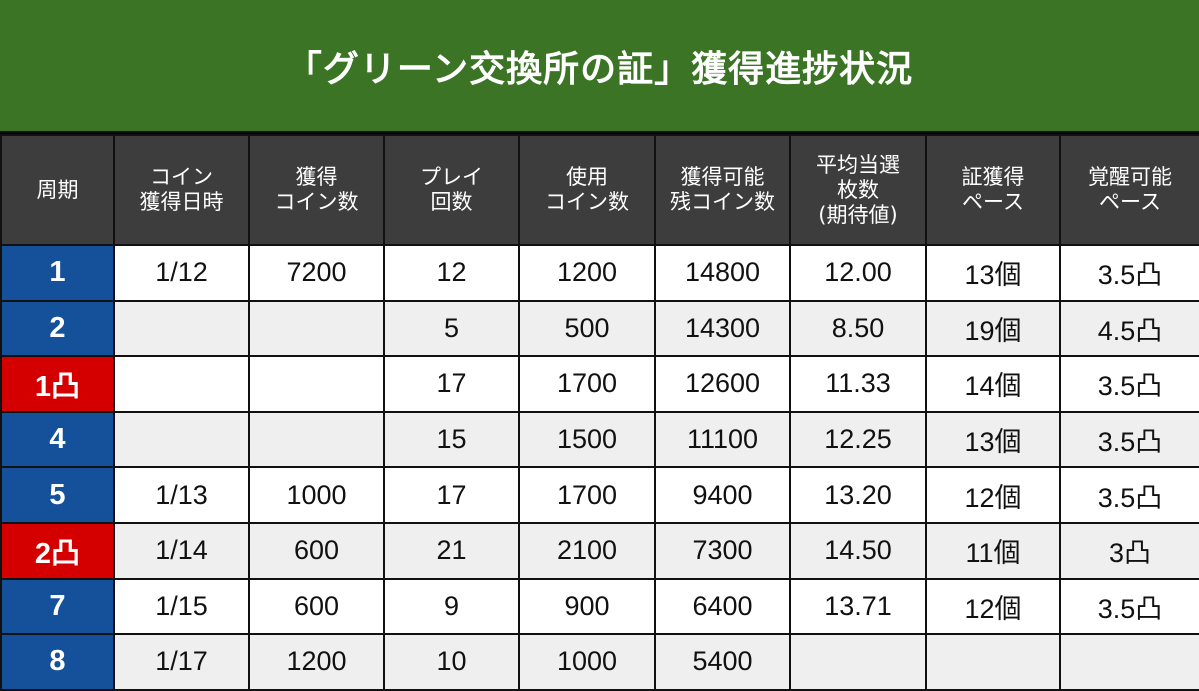  What do you see at coordinates (181, 202) in the screenshot?
I see `column-header-line: 獲得日時` at bounding box center [181, 202].